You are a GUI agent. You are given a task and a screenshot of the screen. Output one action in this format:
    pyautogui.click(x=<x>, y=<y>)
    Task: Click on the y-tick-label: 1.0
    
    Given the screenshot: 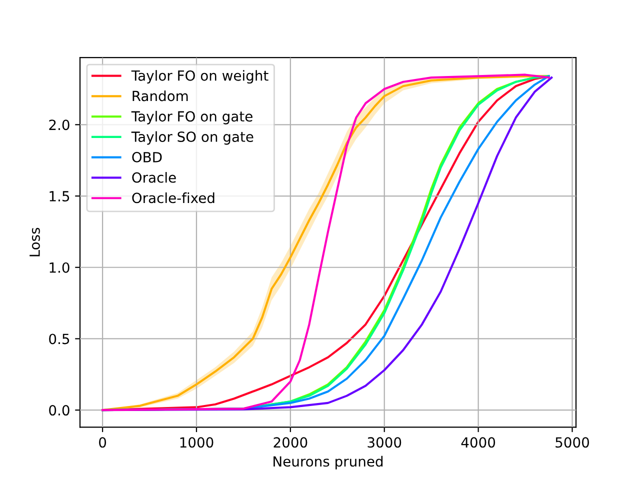 What is the action you would take?
    pyautogui.click(x=60, y=267)
    